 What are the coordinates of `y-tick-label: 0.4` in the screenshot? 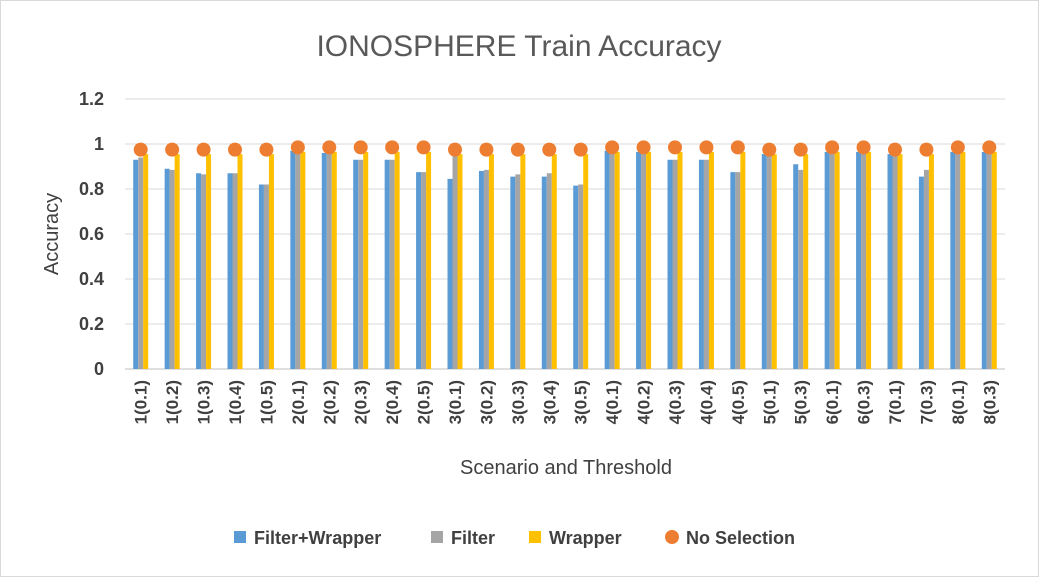 It's located at (91, 279).